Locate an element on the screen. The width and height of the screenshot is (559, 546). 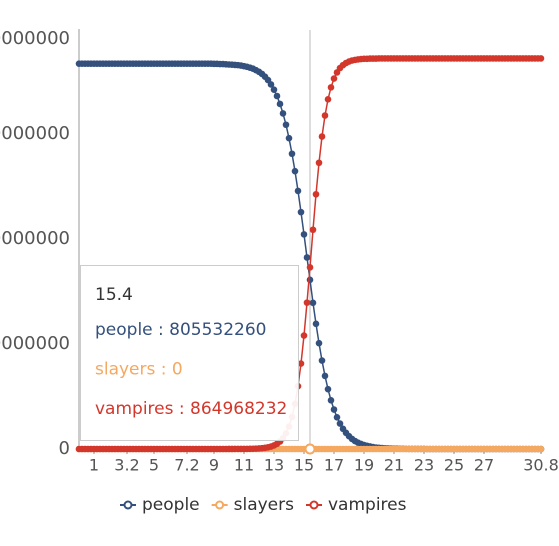
x-tick-label: 1 is located at coordinates (94, 465).